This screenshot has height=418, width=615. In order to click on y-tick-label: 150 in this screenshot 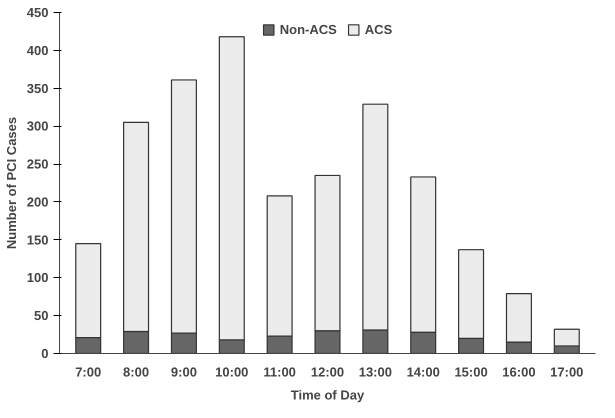, I will do `click(37, 240)`.